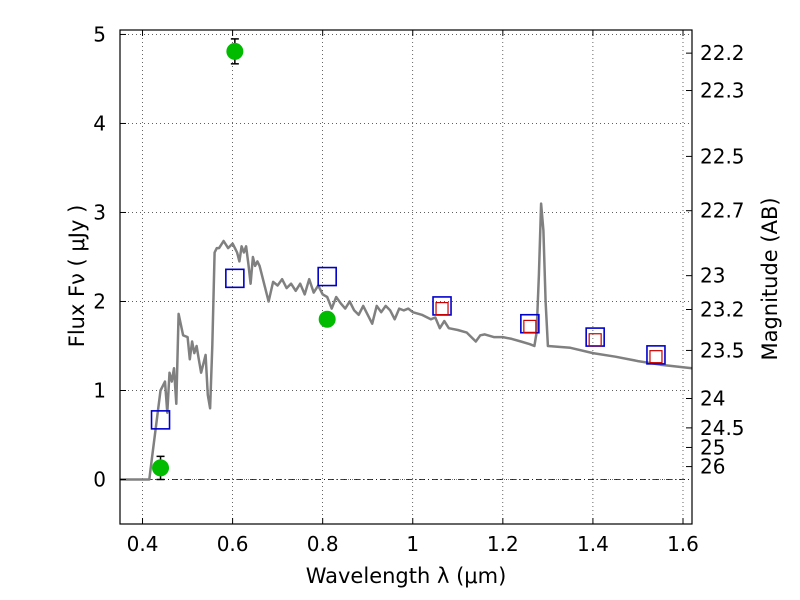 The height and width of the screenshot is (600, 800). What do you see at coordinates (722, 428) in the screenshot?
I see `magnitude-tick-label: 24.5` at bounding box center [722, 428].